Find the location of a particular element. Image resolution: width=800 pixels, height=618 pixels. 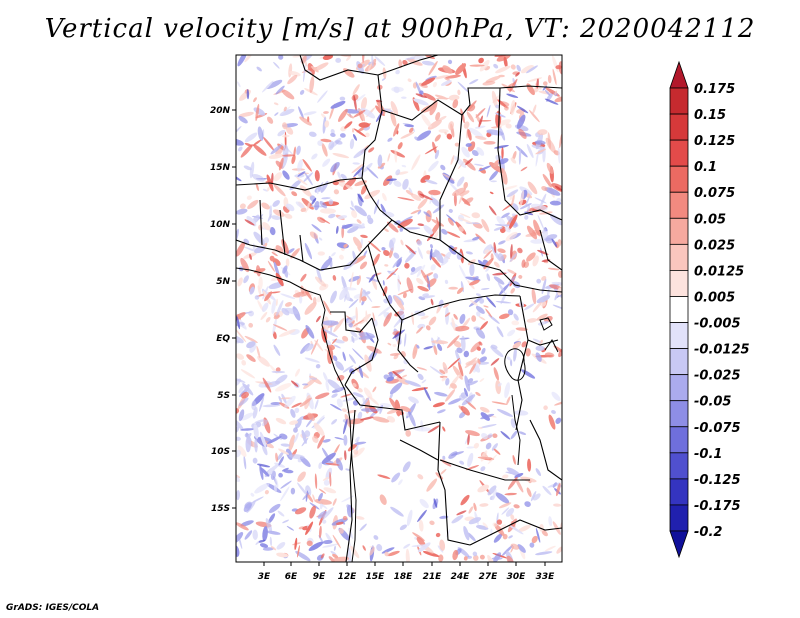

colorbar-label: 0.15 is located at coordinates (710, 115).